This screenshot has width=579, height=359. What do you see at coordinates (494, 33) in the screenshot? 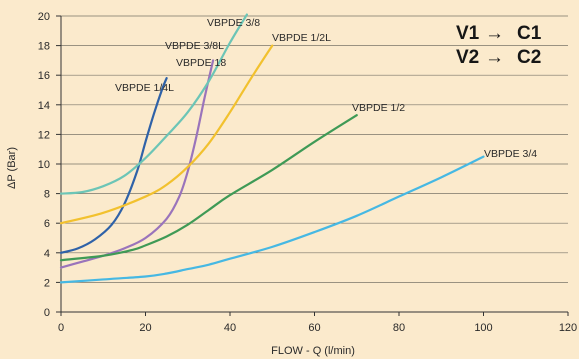
I see `route-1-arrow: →` at bounding box center [494, 33].